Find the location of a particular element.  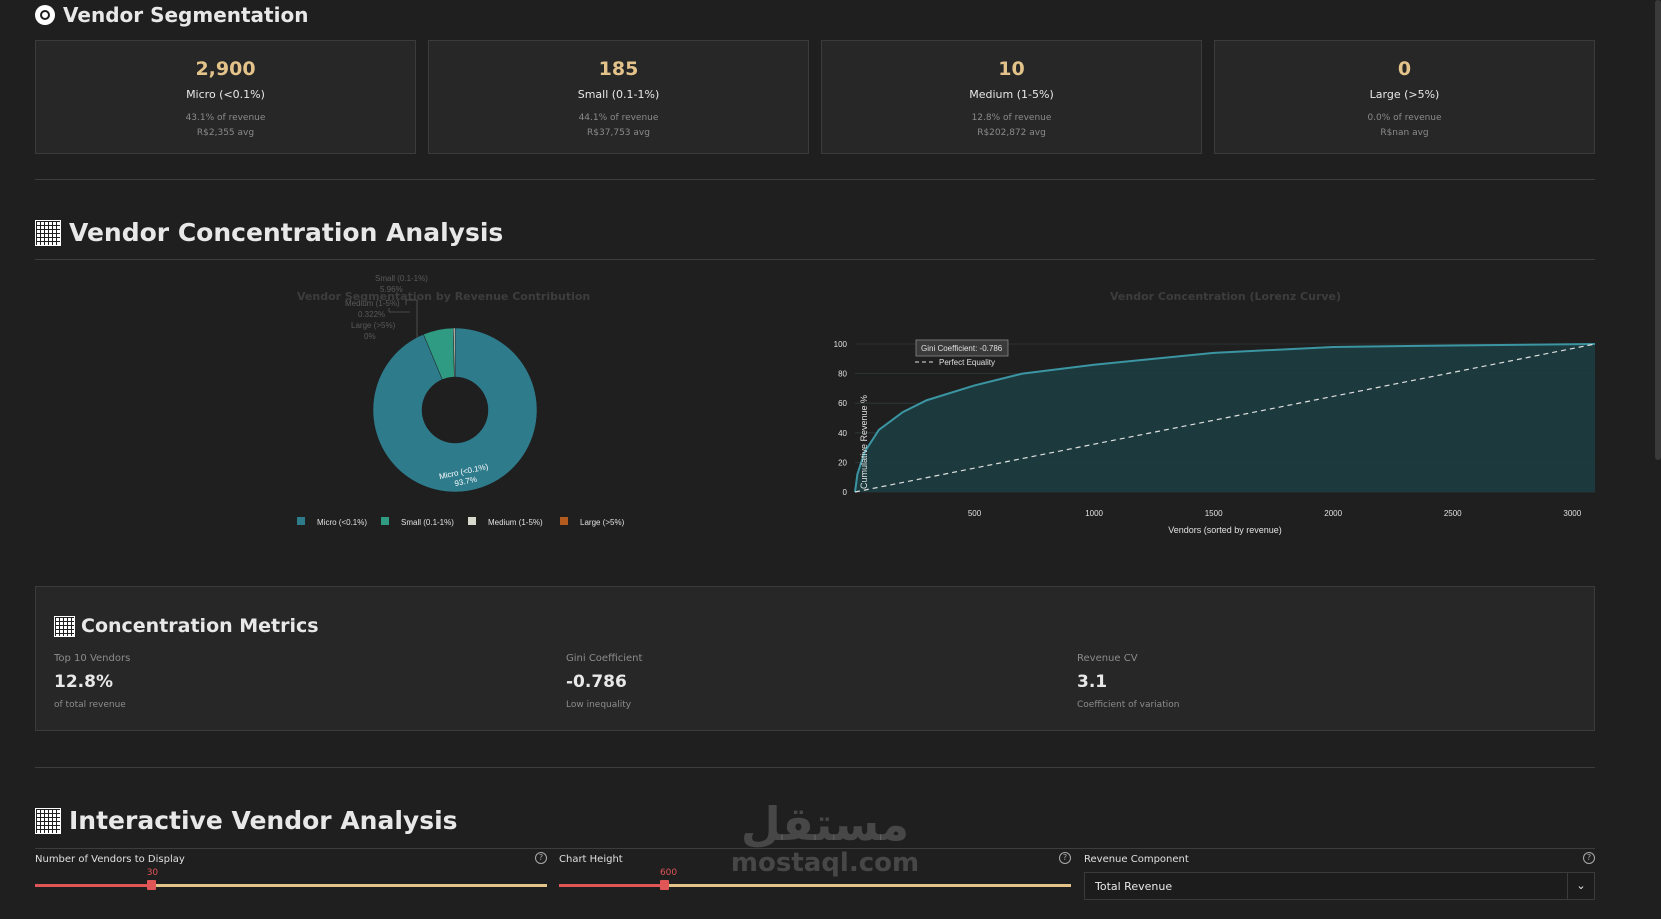

y-tick-label: 40 is located at coordinates (842, 433).